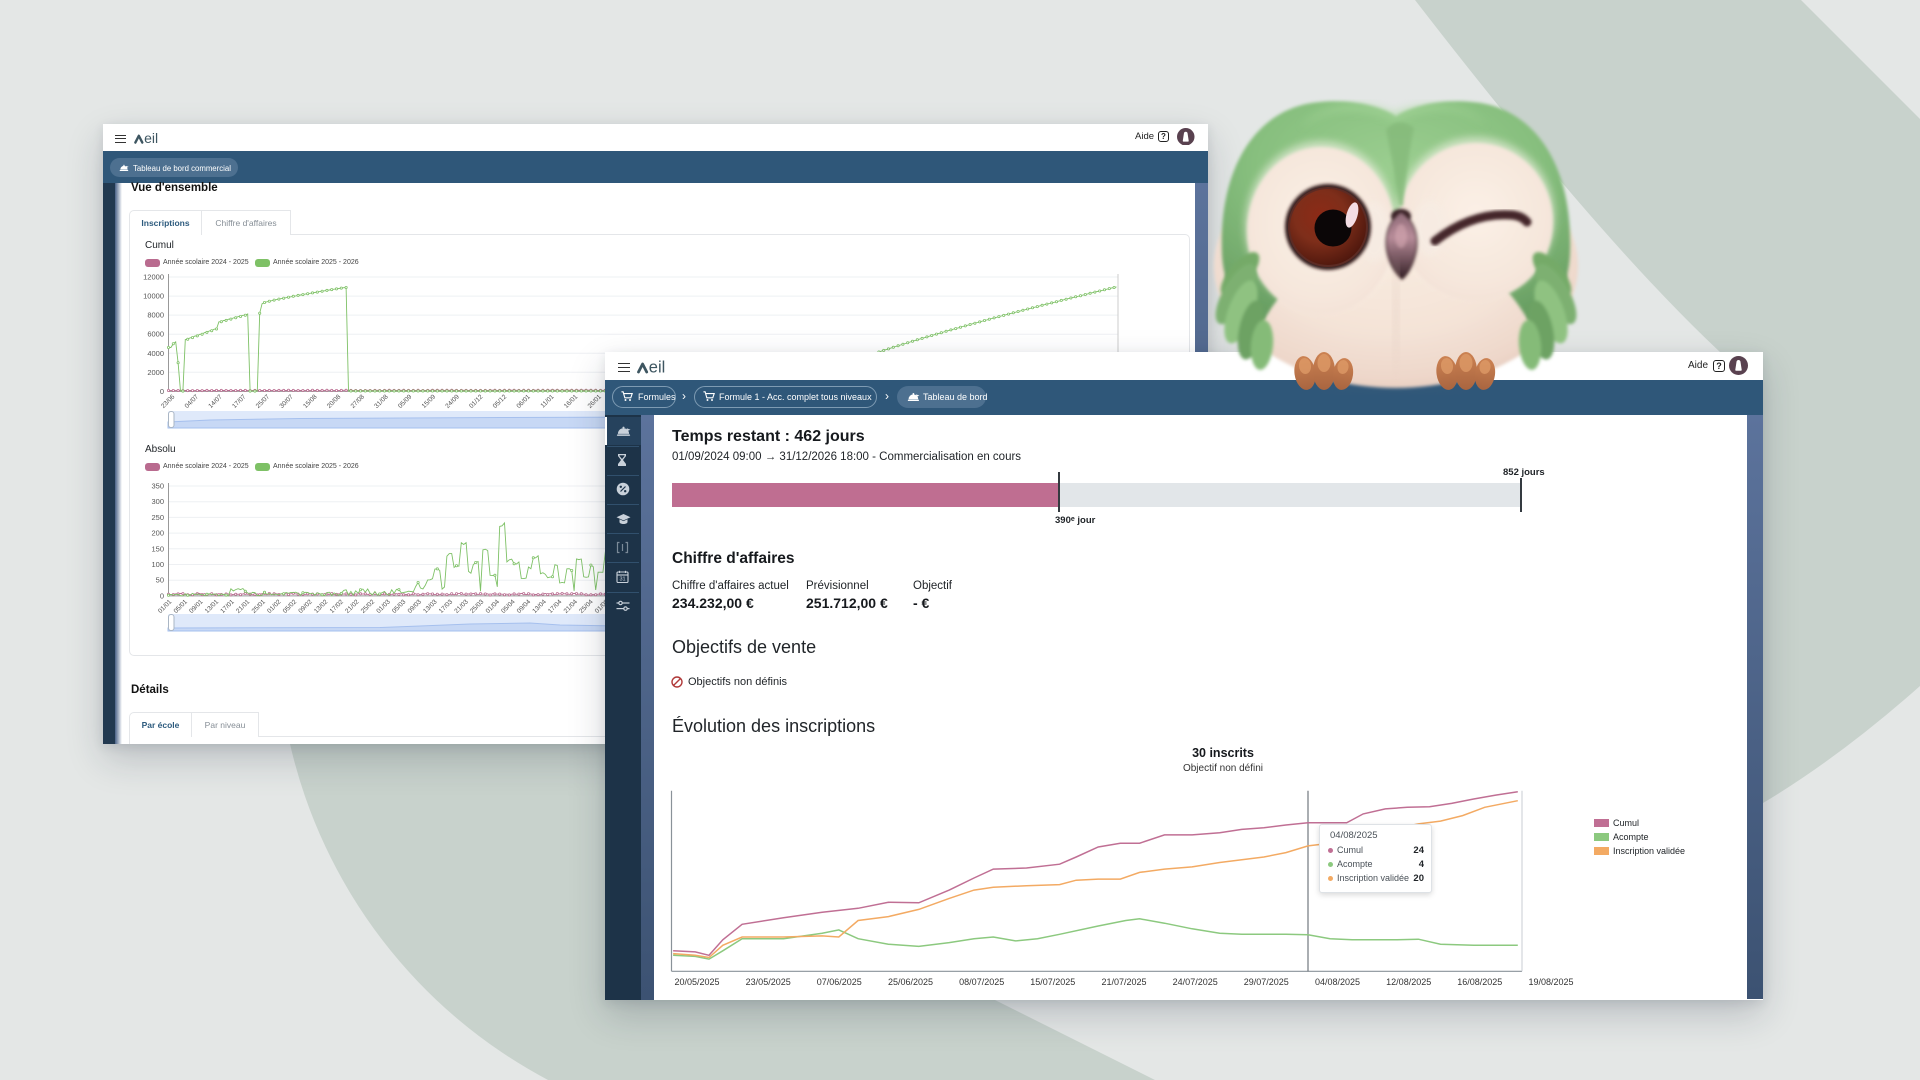 This screenshot has width=1920, height=1080. Describe the element at coordinates (768, 982) in the screenshot. I see `svg-text: 23/05/2025` at that location.